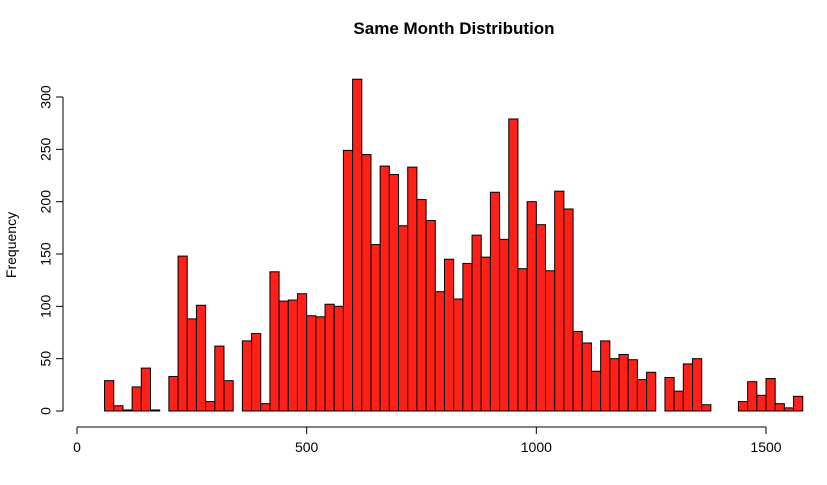 The width and height of the screenshot is (827, 485). What do you see at coordinates (77, 447) in the screenshot?
I see `x-tick-label: 0` at bounding box center [77, 447].